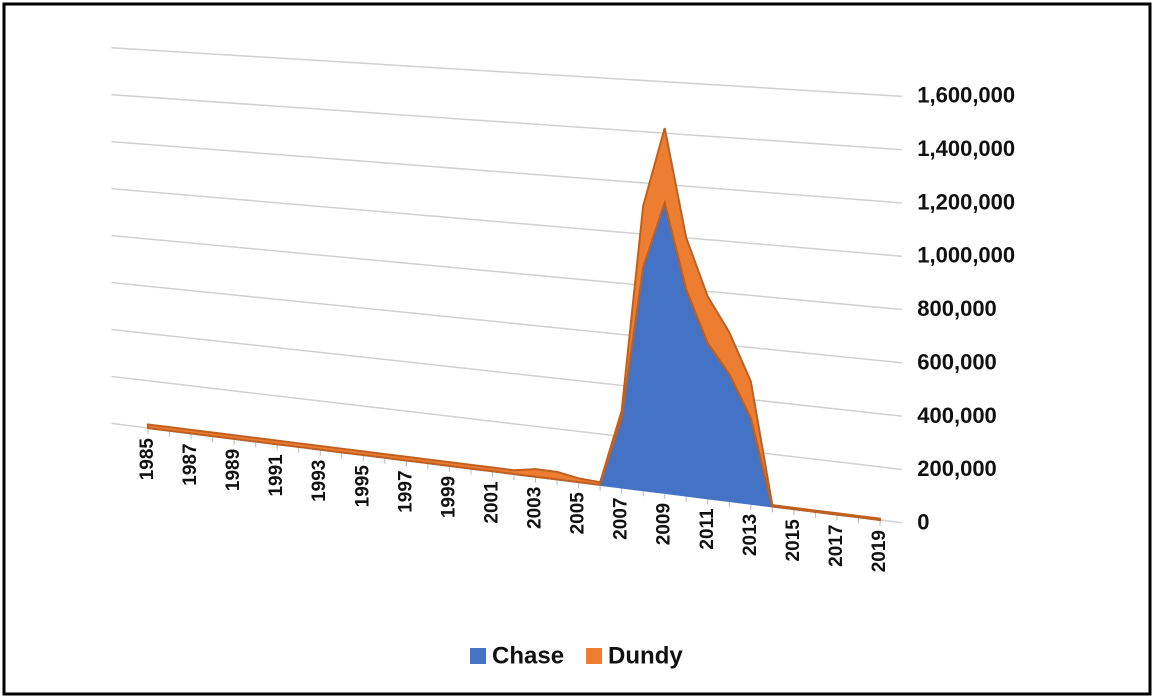  What do you see at coordinates (957, 361) in the screenshot?
I see `y-tick-label: 600,000` at bounding box center [957, 361].